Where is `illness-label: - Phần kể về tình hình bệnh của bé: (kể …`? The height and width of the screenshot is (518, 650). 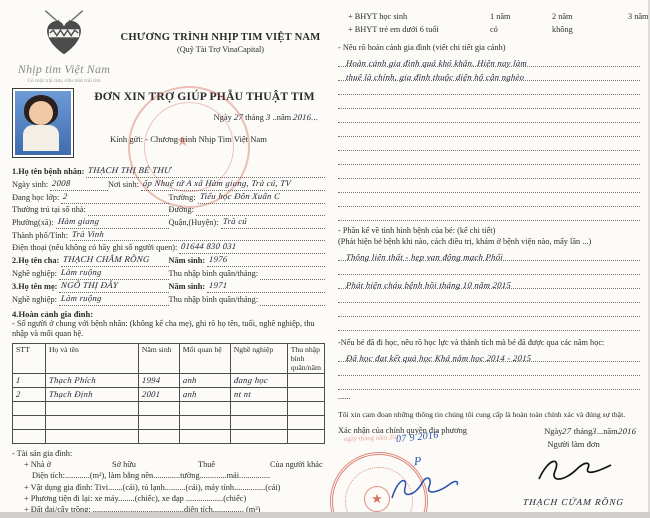 illness-label: - Phần kể về tình hình bệnh của bé: (kể … is located at coordinates (417, 230).